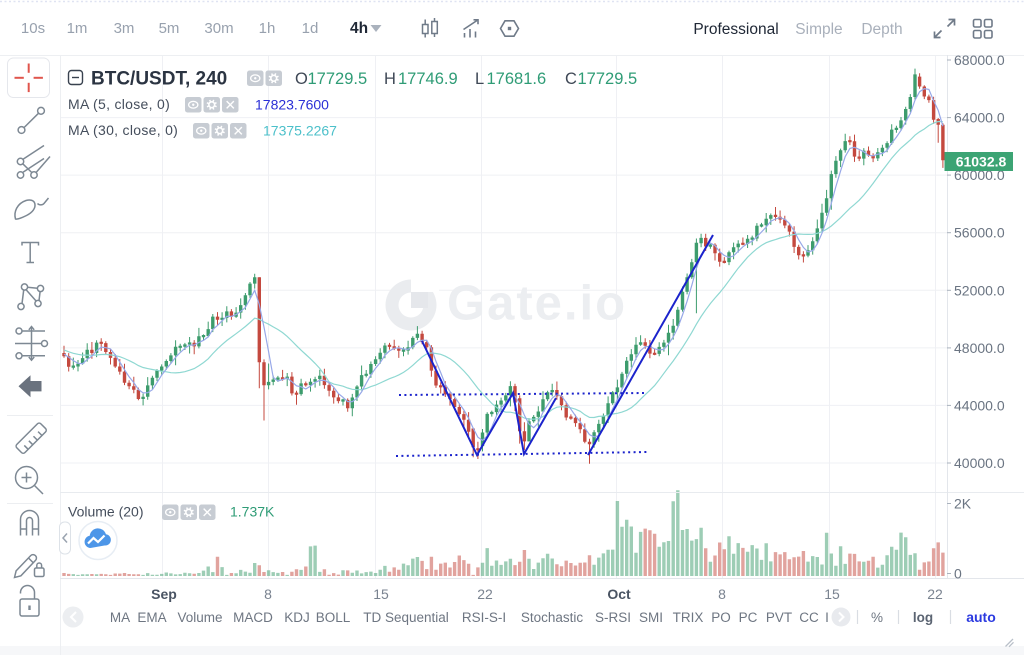 The height and width of the screenshot is (655, 1024). Describe the element at coordinates (958, 574) in the screenshot. I see `svg-text: 0` at that location.